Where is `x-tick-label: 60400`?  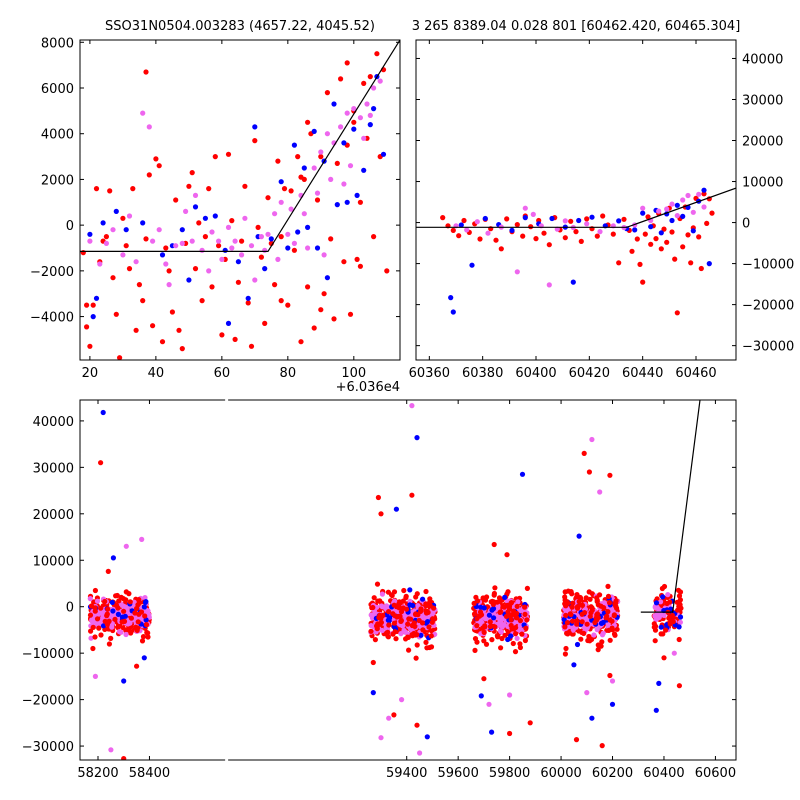 x-tick-label: 60400 is located at coordinates (663, 773).